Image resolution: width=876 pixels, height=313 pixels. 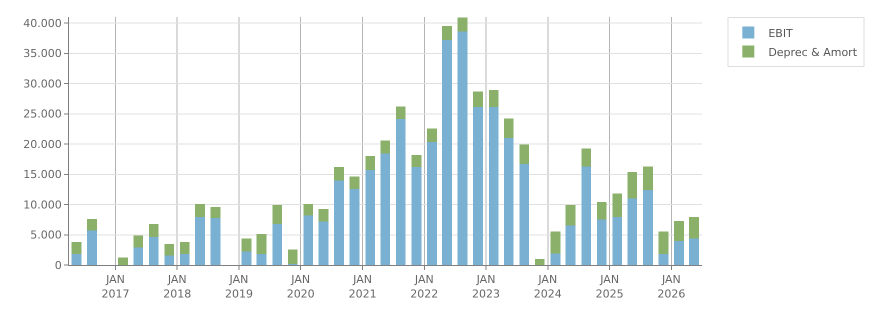 What do you see at coordinates (238, 286) in the screenshot?
I see `x-tick-label: JAN 2019` at bounding box center [238, 286].